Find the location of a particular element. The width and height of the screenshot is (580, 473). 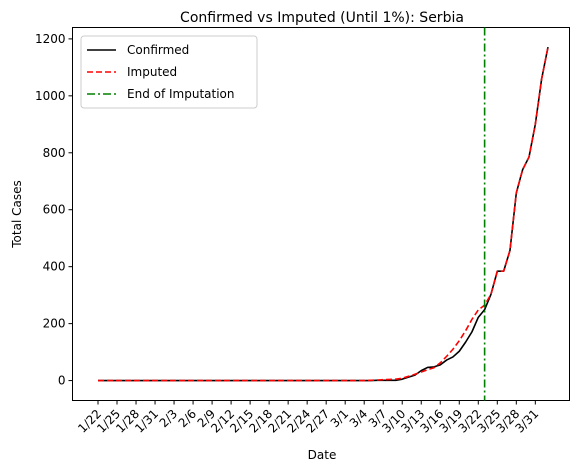

y-axis: 0 200 400 600 800 1000 1200 is located at coordinates (54, 210).